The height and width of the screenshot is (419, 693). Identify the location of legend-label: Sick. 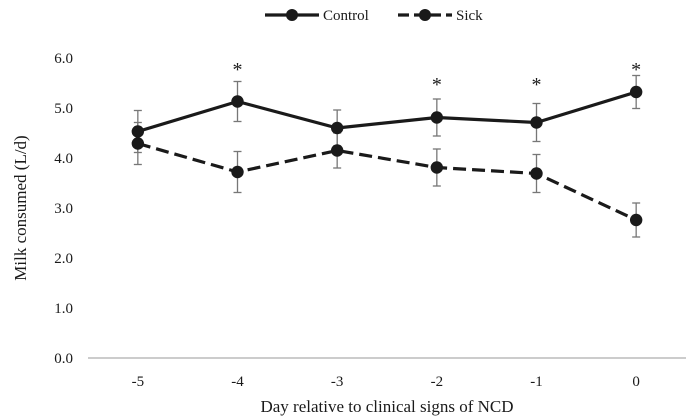
(469, 16).